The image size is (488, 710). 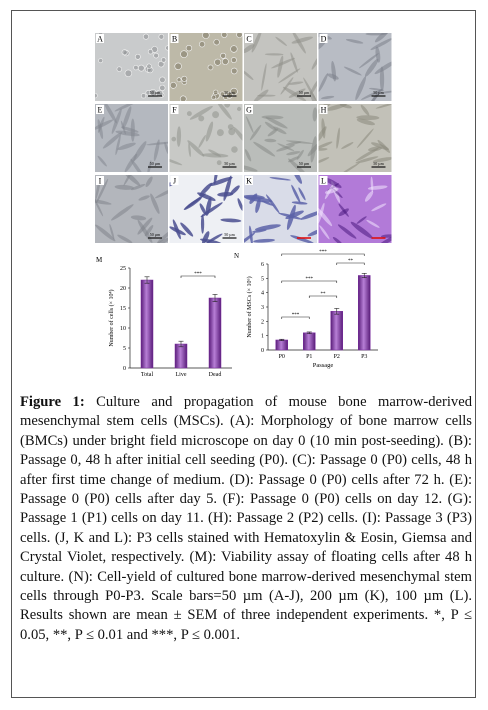 I want to click on x-tick-label: Dead, so click(x=215, y=375).